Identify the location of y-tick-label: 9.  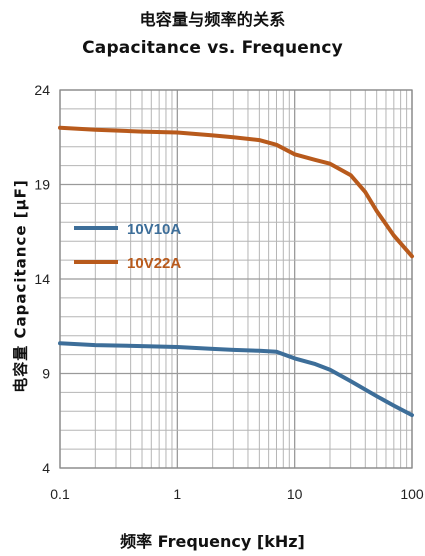
(46, 374).